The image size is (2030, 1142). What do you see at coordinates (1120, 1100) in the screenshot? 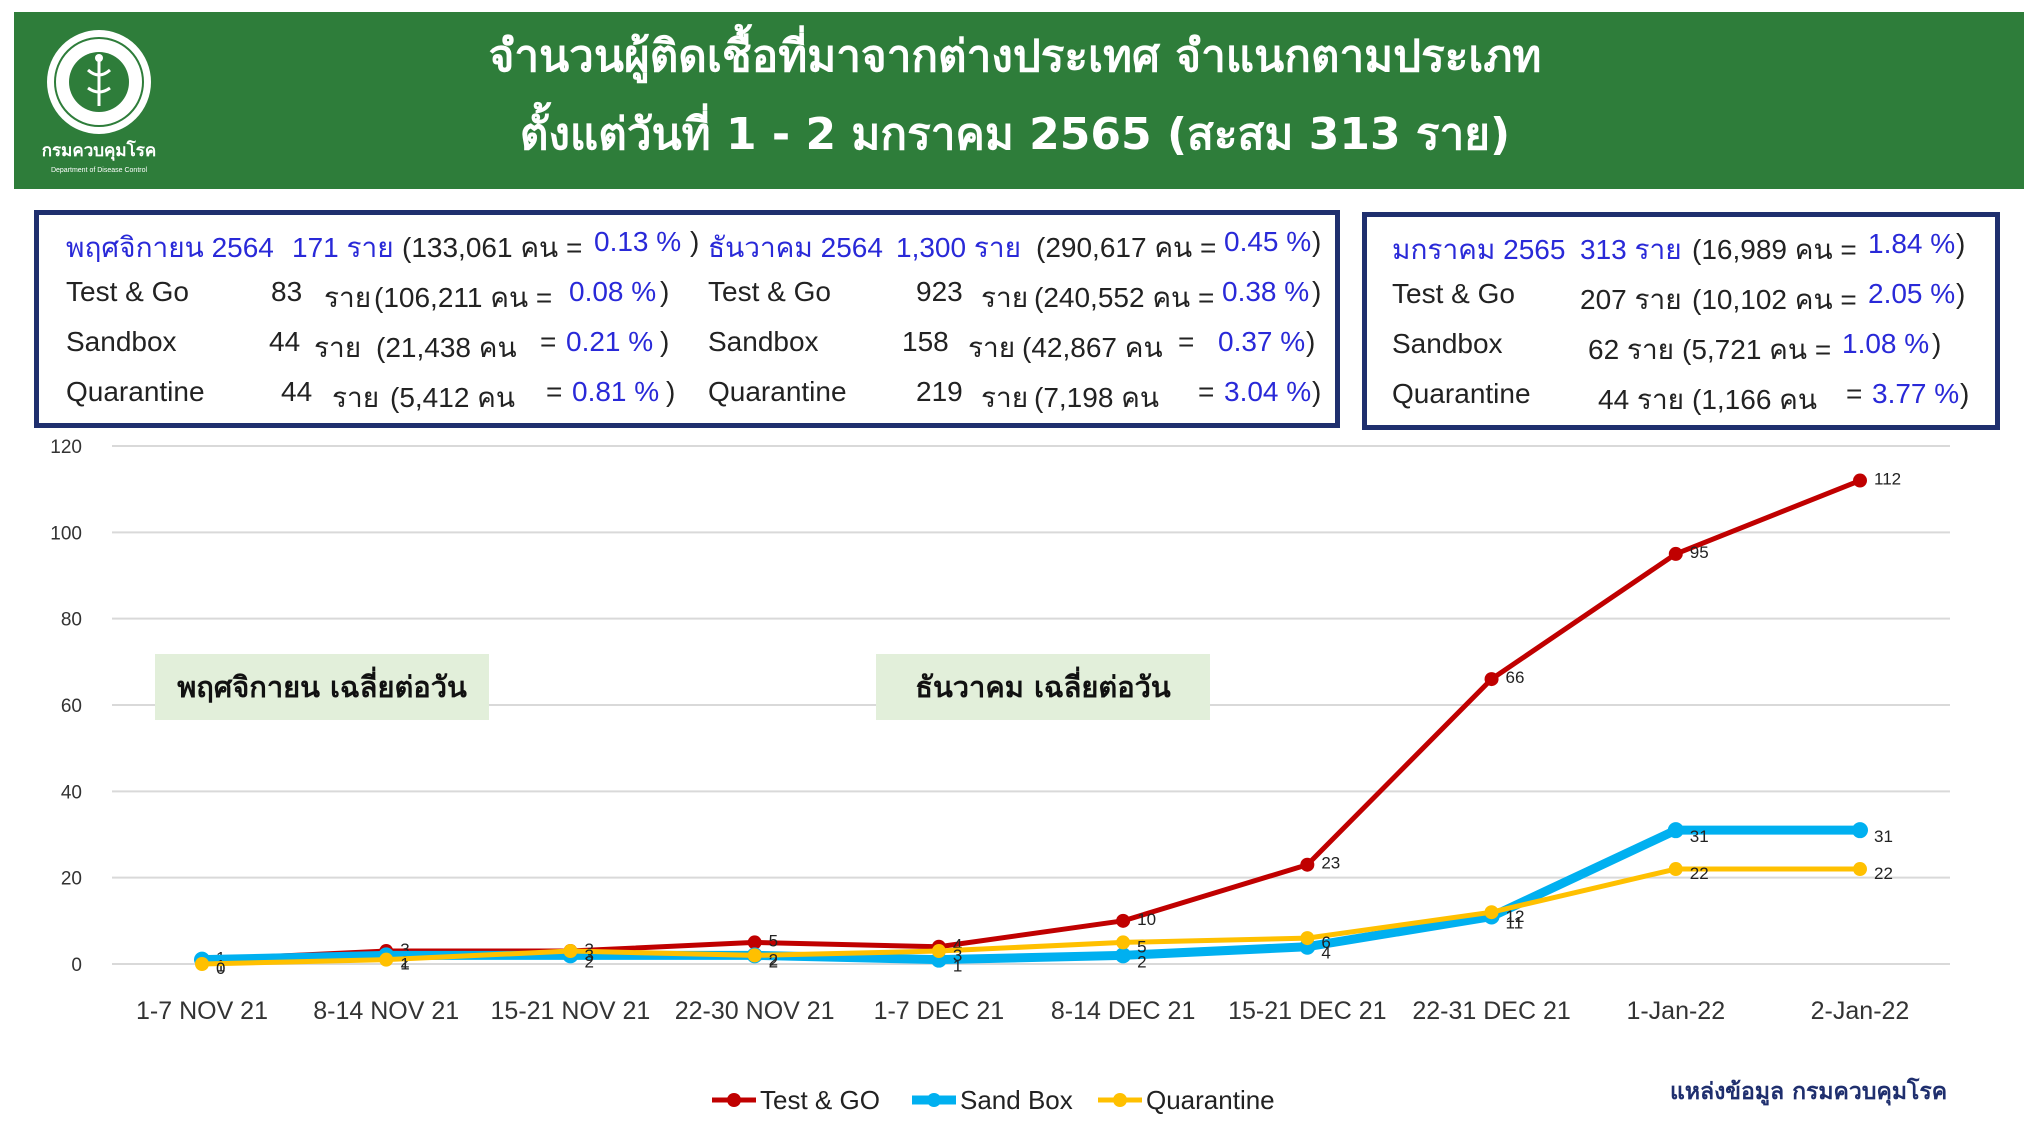
I see `legend-swatch-marker` at bounding box center [1120, 1100].